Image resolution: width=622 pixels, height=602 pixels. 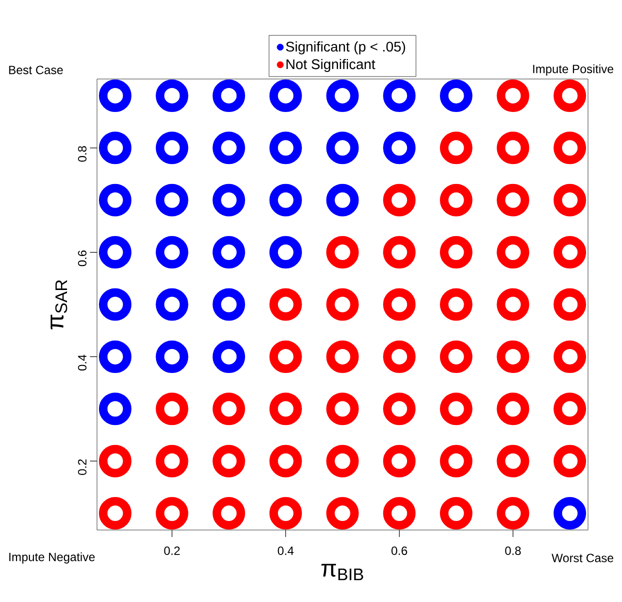 What do you see at coordinates (346, 47) in the screenshot?
I see `legend-label: Significant (p < .05)` at bounding box center [346, 47].